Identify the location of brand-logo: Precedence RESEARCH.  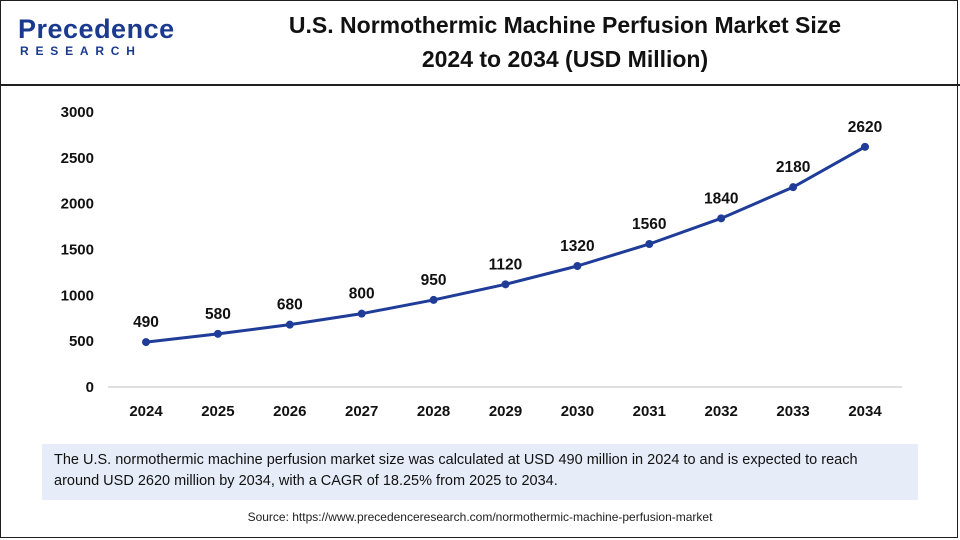
(96, 44).